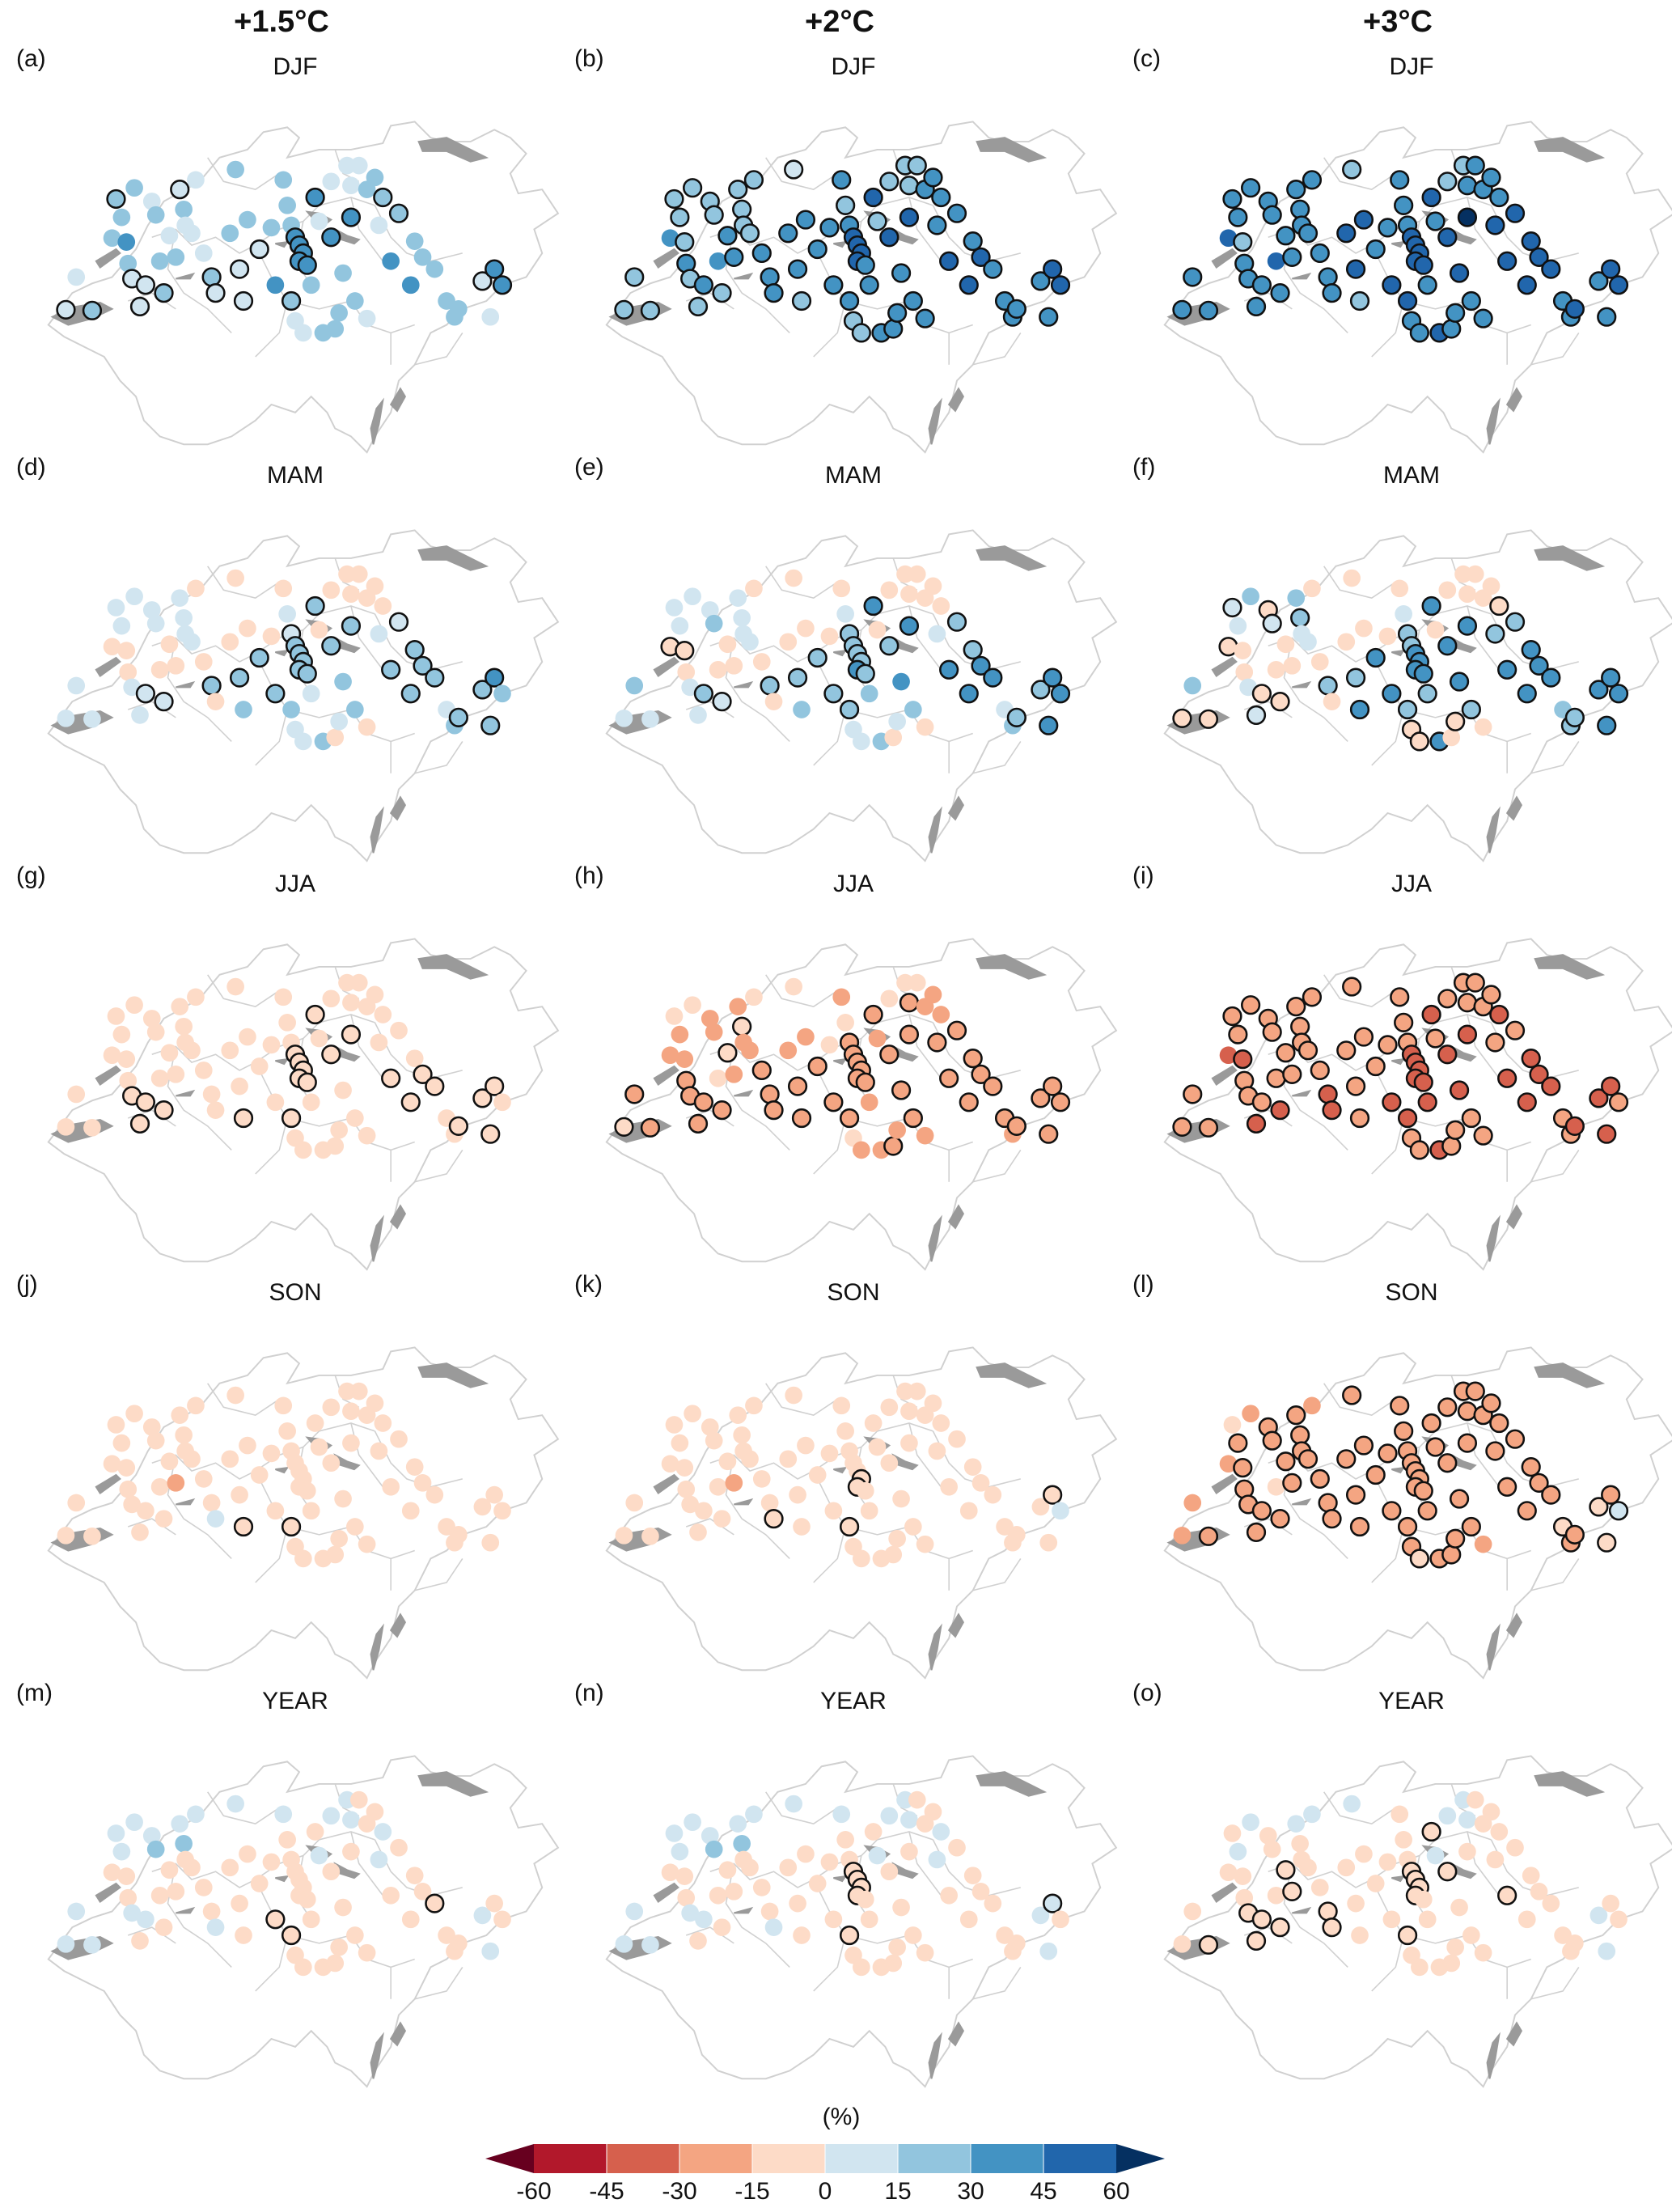  I want to click on panel-label: (k), so click(588, 1284).